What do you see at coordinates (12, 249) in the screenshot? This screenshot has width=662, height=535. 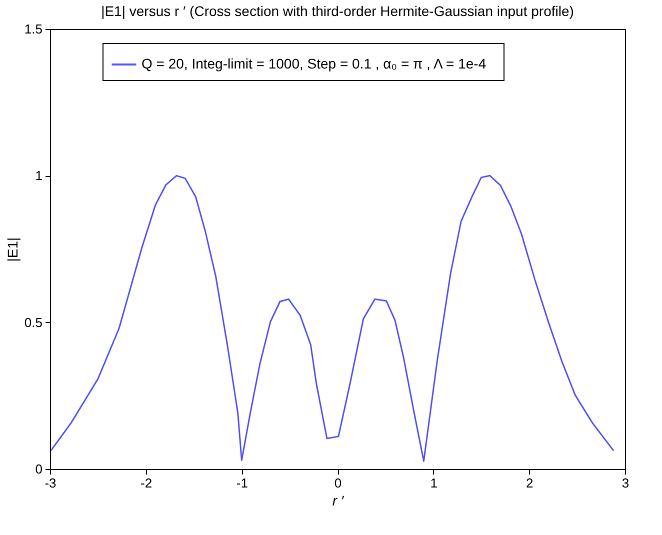 I see `y-axis-title: |E1|` at bounding box center [12, 249].